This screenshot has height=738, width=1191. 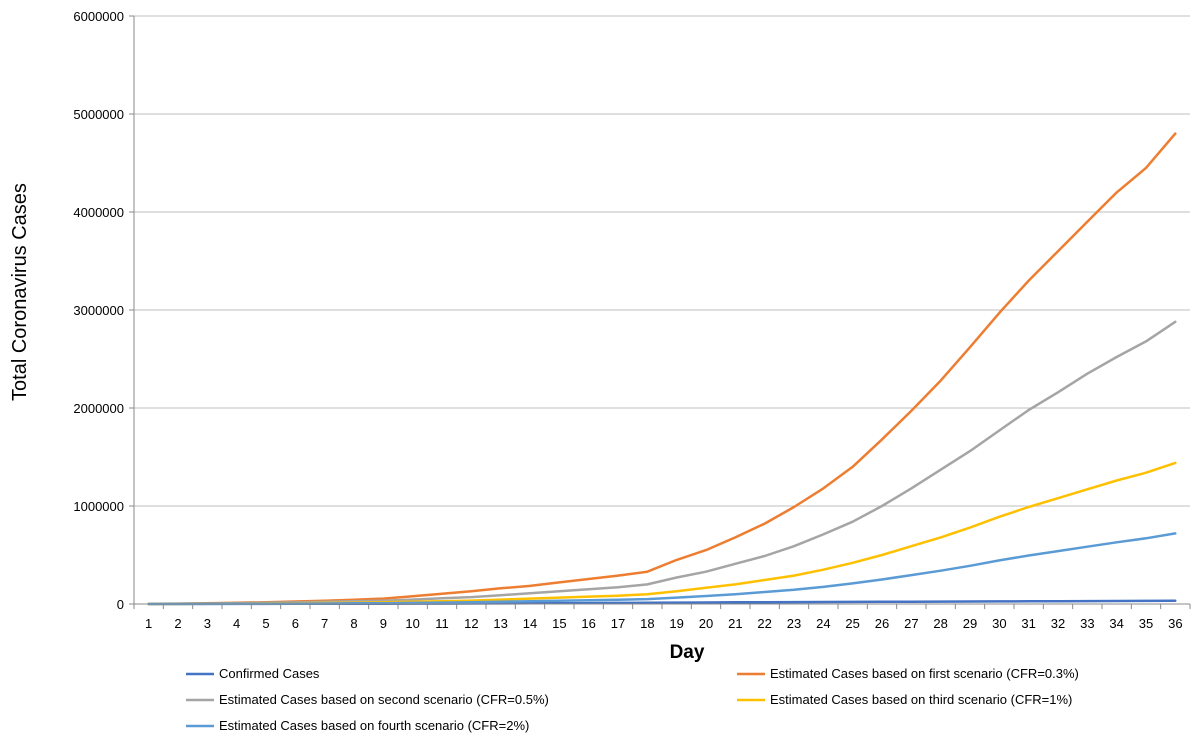 What do you see at coordinates (687, 652) in the screenshot?
I see `x-axis-title: Day` at bounding box center [687, 652].